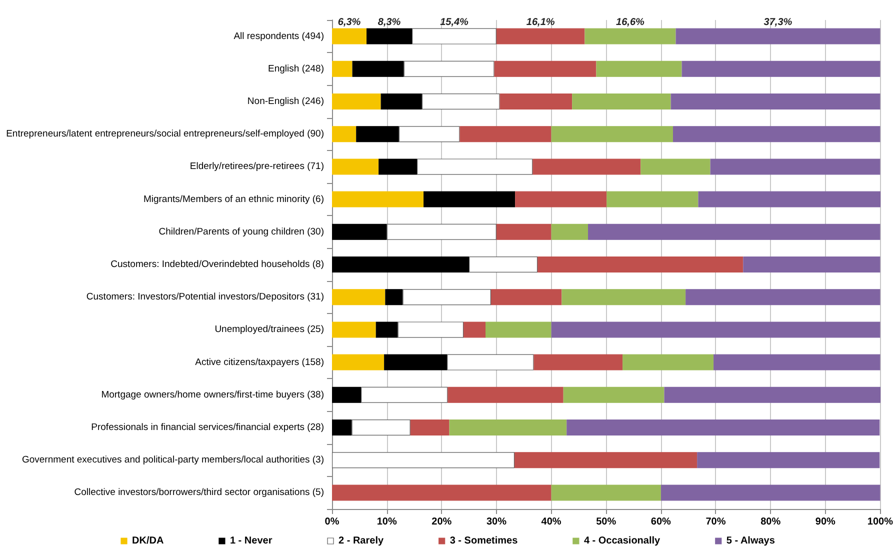 The height and width of the screenshot is (557, 896). What do you see at coordinates (496, 522) in the screenshot?
I see `x-tick-label: 30%` at bounding box center [496, 522].